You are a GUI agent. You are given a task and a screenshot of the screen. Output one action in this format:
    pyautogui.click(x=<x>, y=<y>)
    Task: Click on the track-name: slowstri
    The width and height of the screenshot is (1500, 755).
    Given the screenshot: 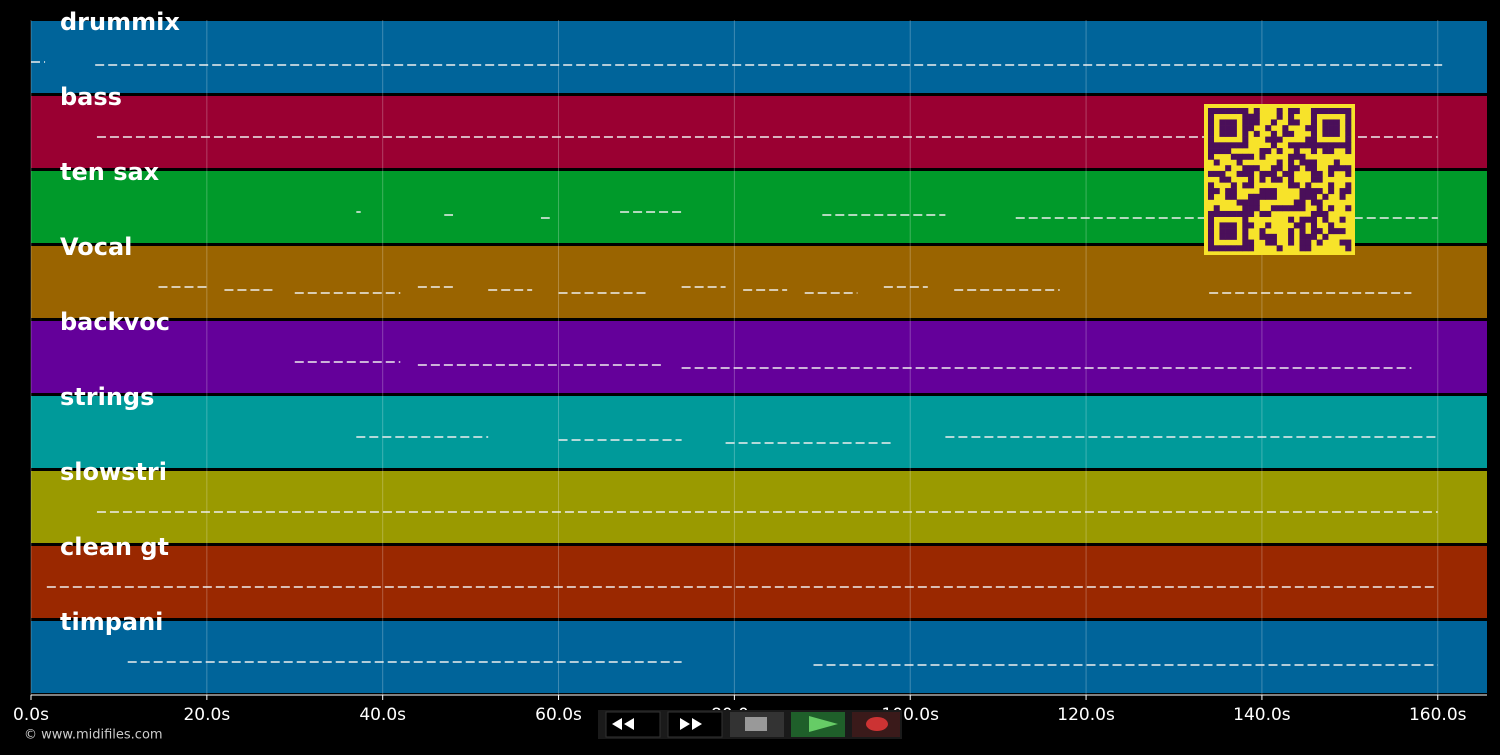 What is the action you would take?
    pyautogui.click(x=113, y=472)
    